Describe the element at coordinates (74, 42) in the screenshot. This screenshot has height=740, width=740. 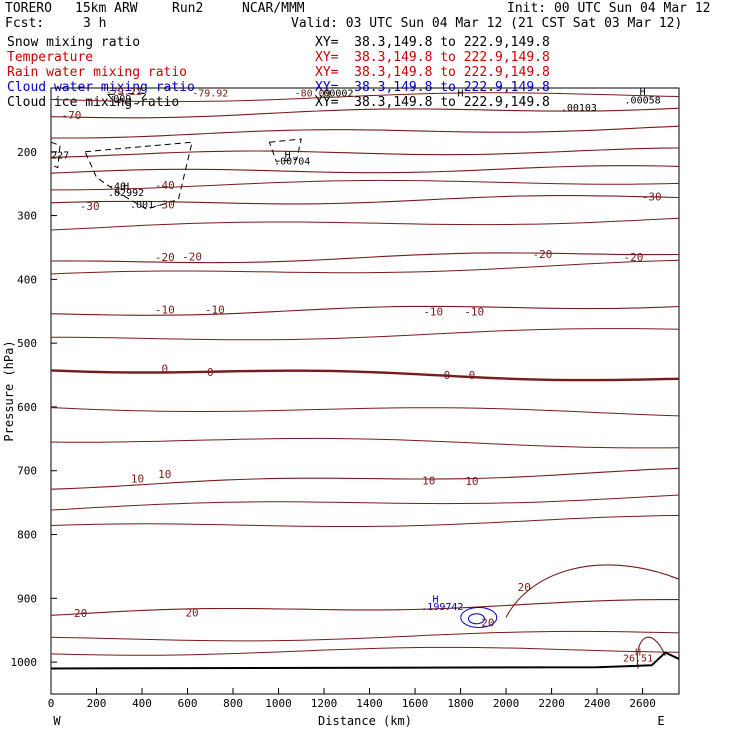
I see `field-label-snow: Snow mixing ratio` at that location.